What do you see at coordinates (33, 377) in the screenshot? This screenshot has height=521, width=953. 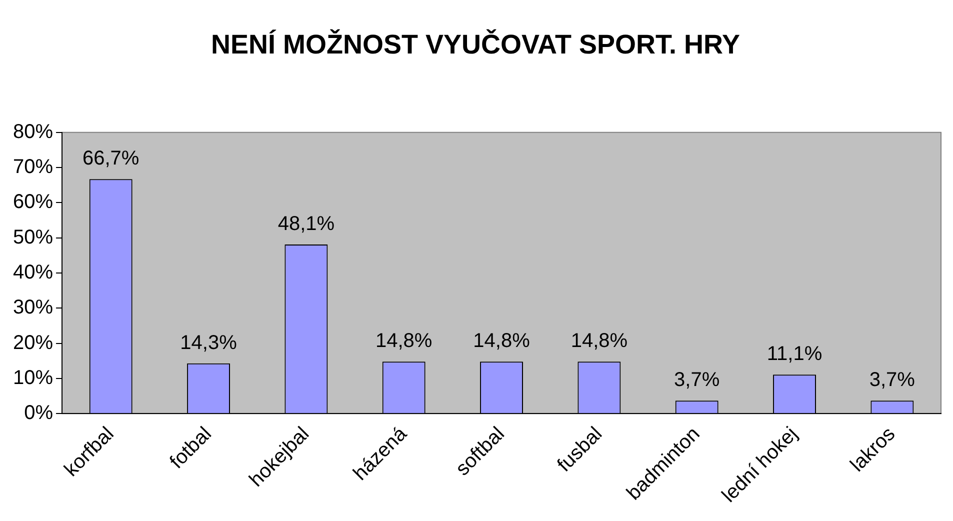 I see `y-tick-label: 10%` at bounding box center [33, 377].